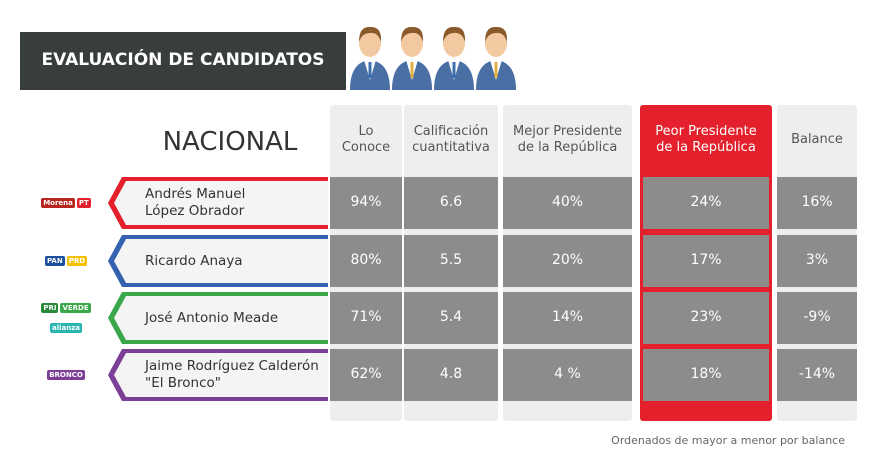  Describe the element at coordinates (728, 441) in the screenshot. I see `footer-note: Ordenados de mayor a menor por balance` at that location.